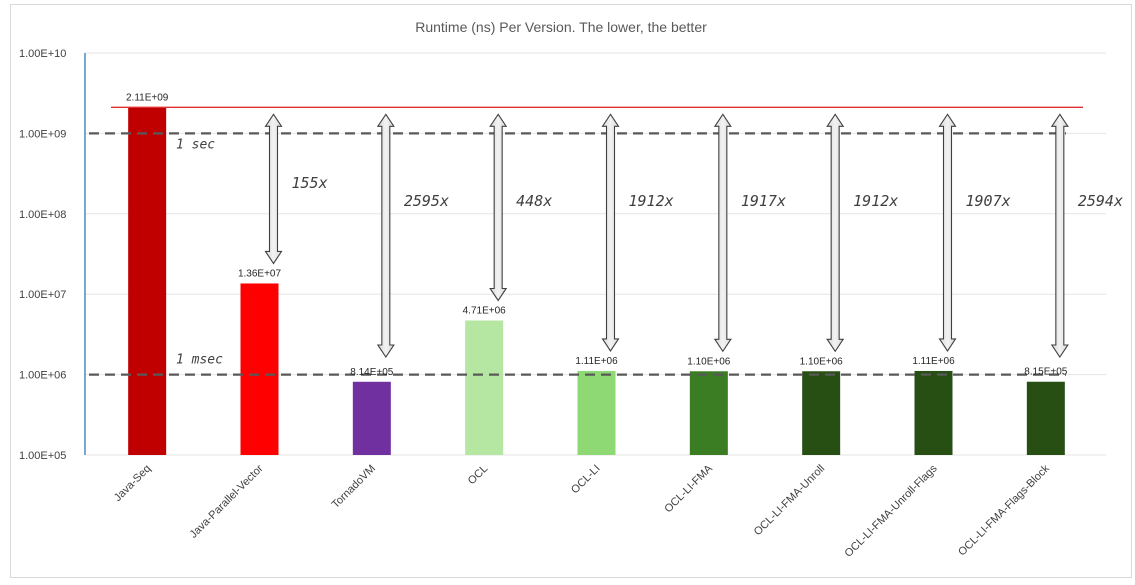  What do you see at coordinates (147, 97) in the screenshot?
I see `data-label: 2.11E+09` at bounding box center [147, 97].